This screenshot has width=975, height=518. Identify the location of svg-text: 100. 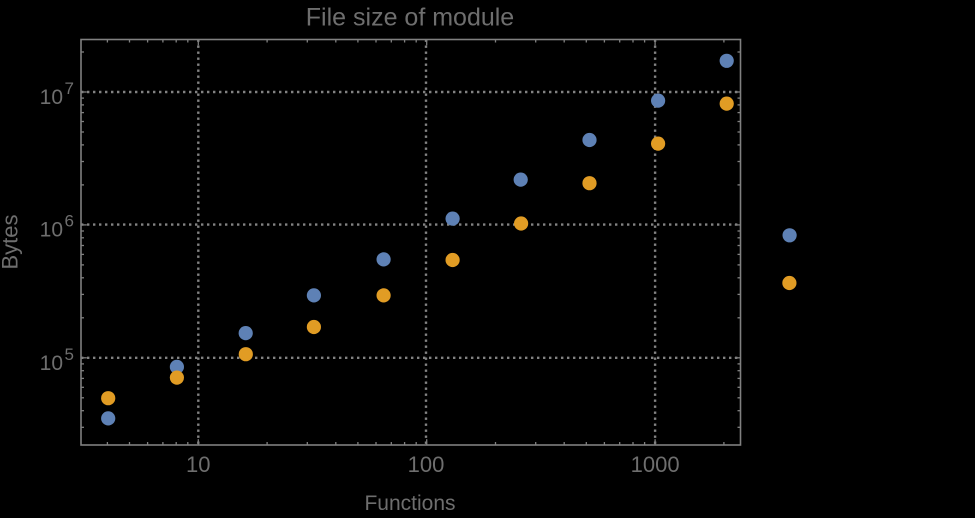
(426, 464).